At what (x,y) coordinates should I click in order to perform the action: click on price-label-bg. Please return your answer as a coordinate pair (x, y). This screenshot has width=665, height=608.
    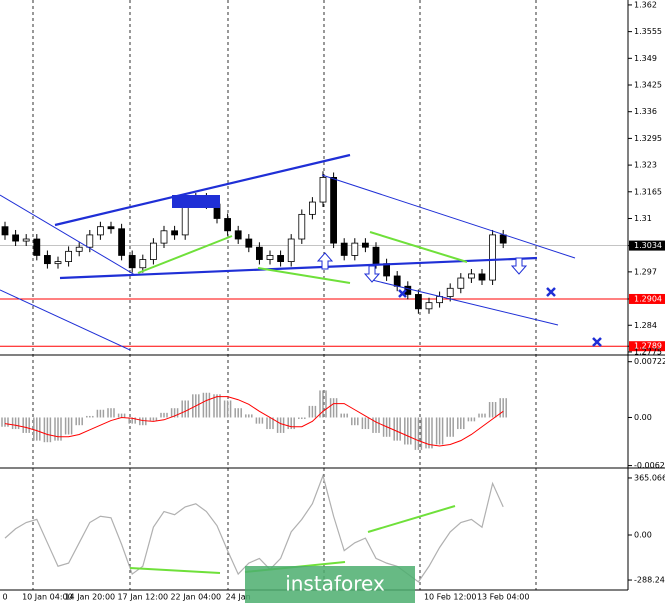
    Looking at the image, I should click on (647, 245).